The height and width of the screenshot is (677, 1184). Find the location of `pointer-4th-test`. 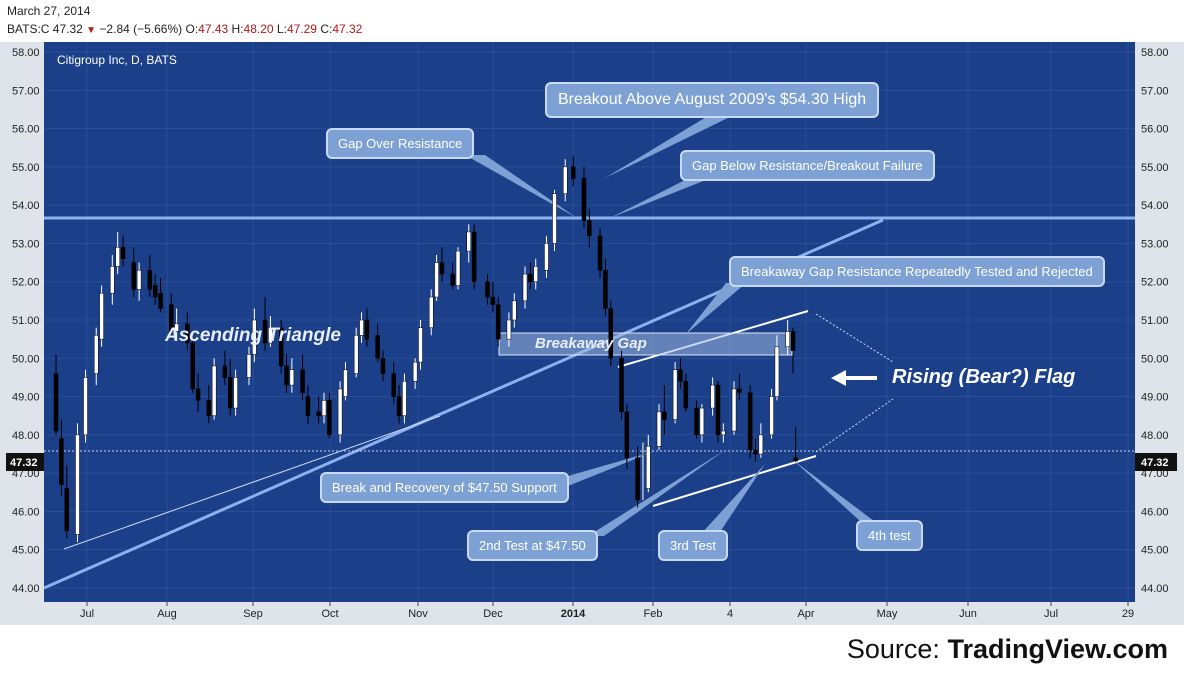

pointer-4th-test is located at coordinates (833, 490).